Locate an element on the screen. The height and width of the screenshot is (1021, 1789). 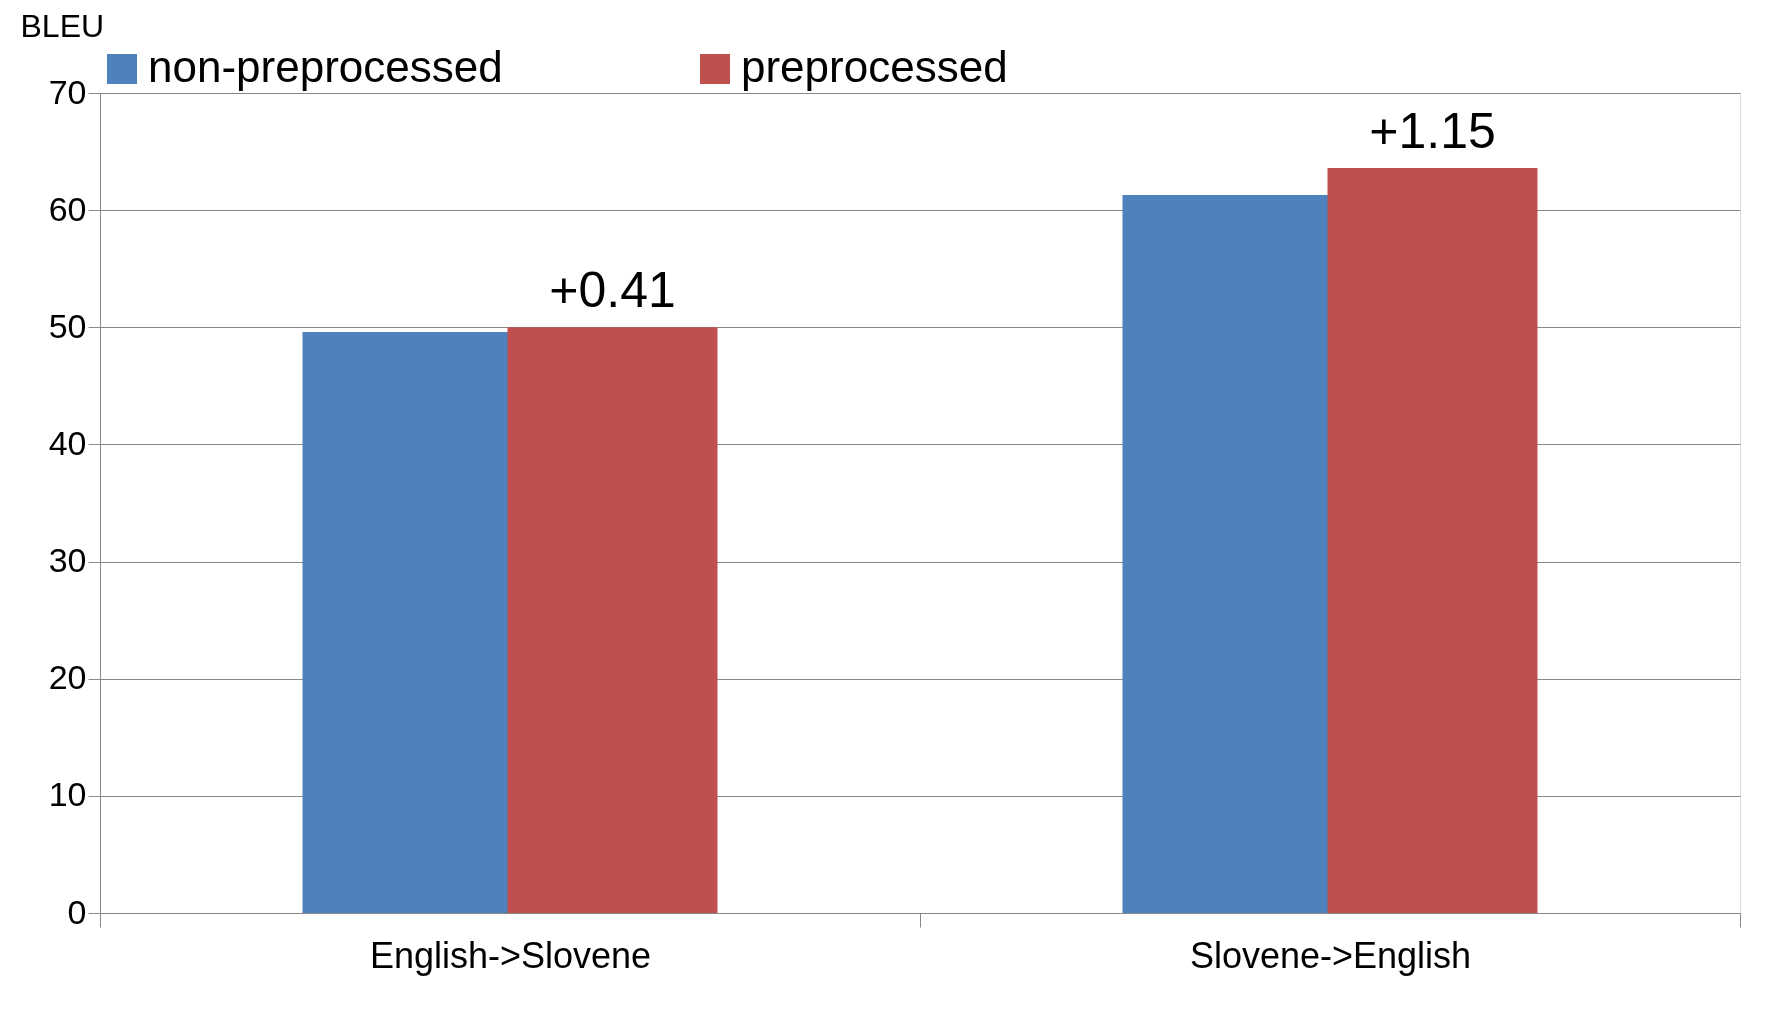
annotation: +1.15 is located at coordinates (1432, 130).